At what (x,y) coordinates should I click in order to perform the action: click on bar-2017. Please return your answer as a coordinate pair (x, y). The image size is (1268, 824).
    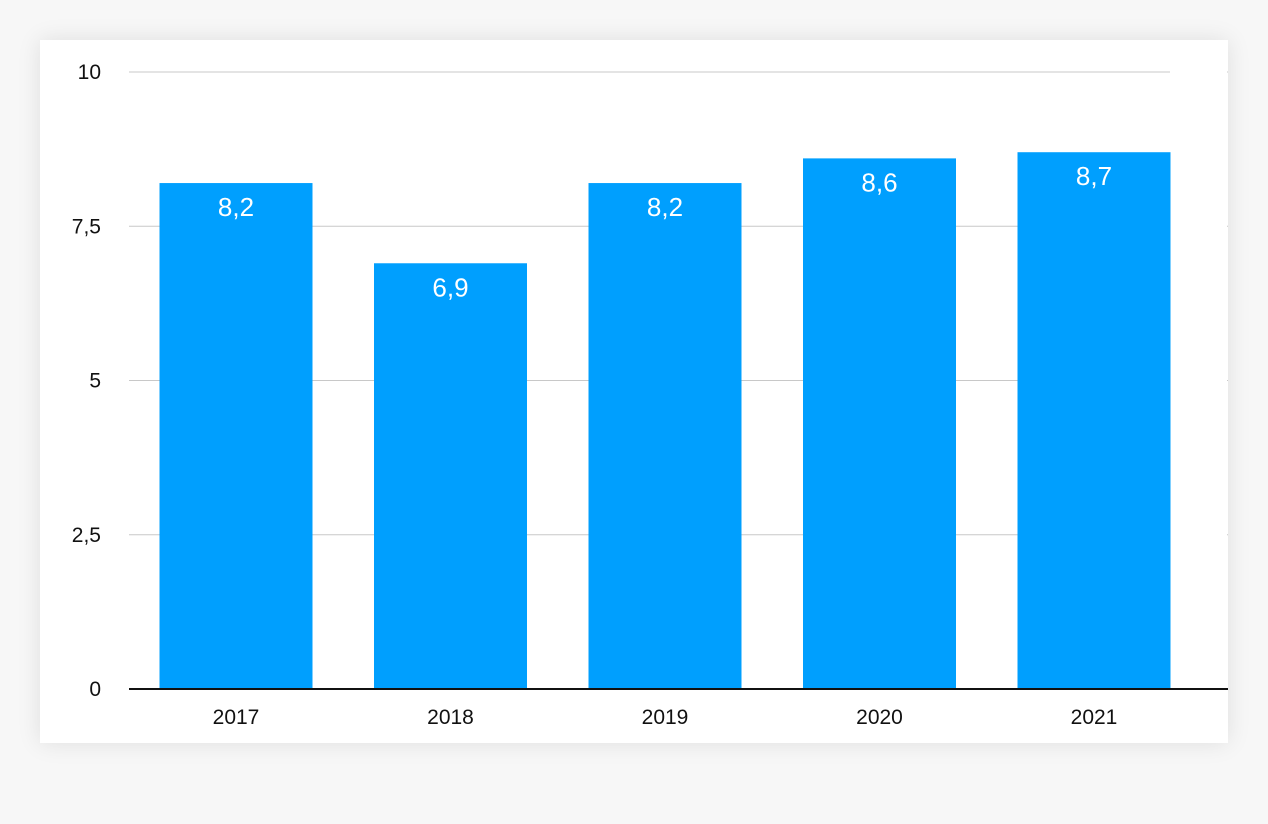
    Looking at the image, I should click on (236, 436).